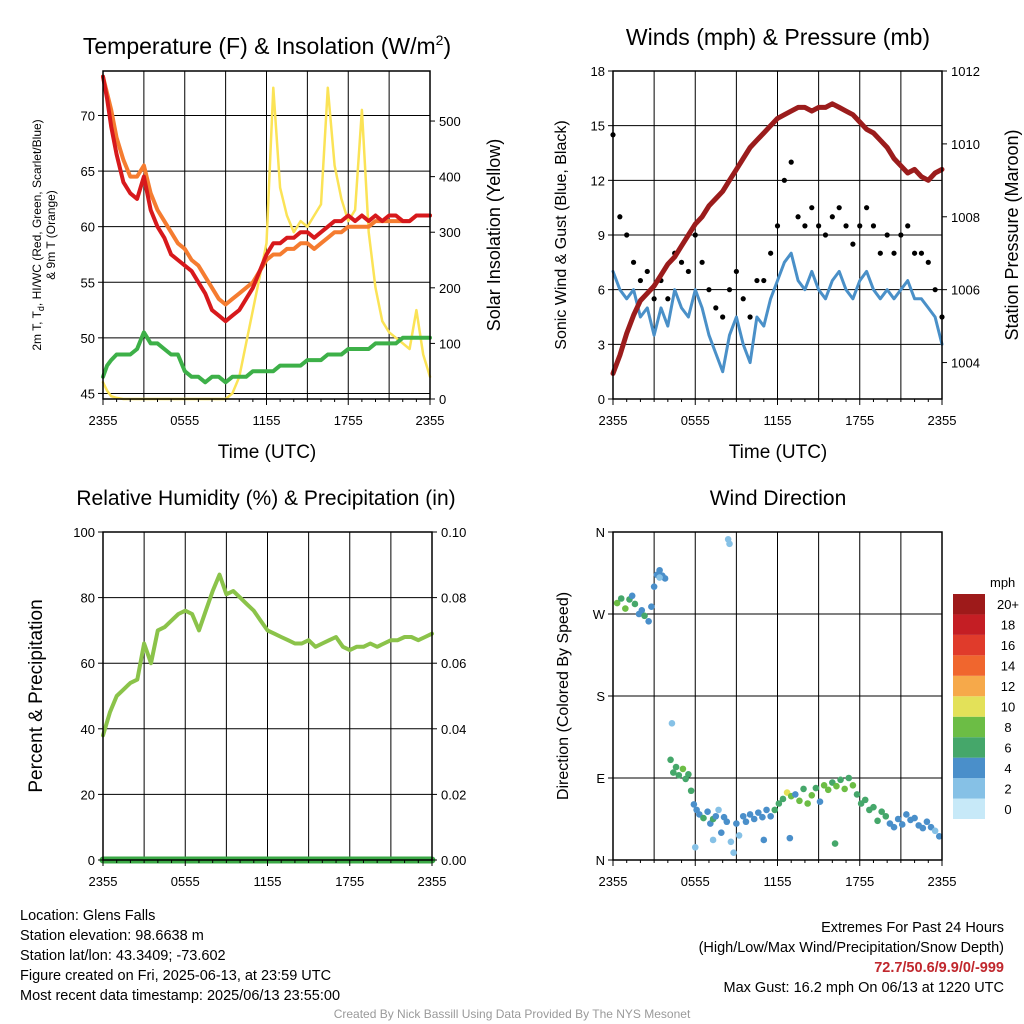 This screenshot has height=1024, width=1024. What do you see at coordinates (1008, 707) in the screenshot?
I see `colorbar-label: 10` at bounding box center [1008, 707].